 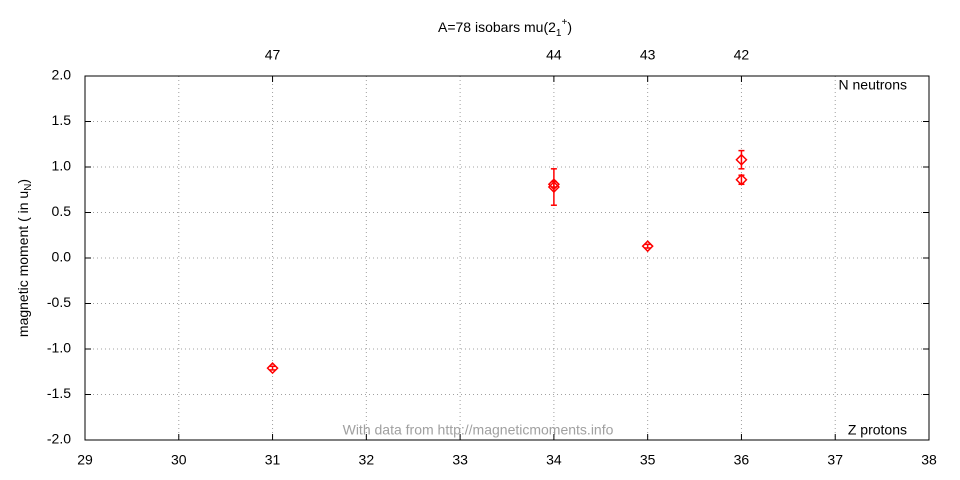 I want to click on x-tick-label: 34, so click(x=554, y=460).